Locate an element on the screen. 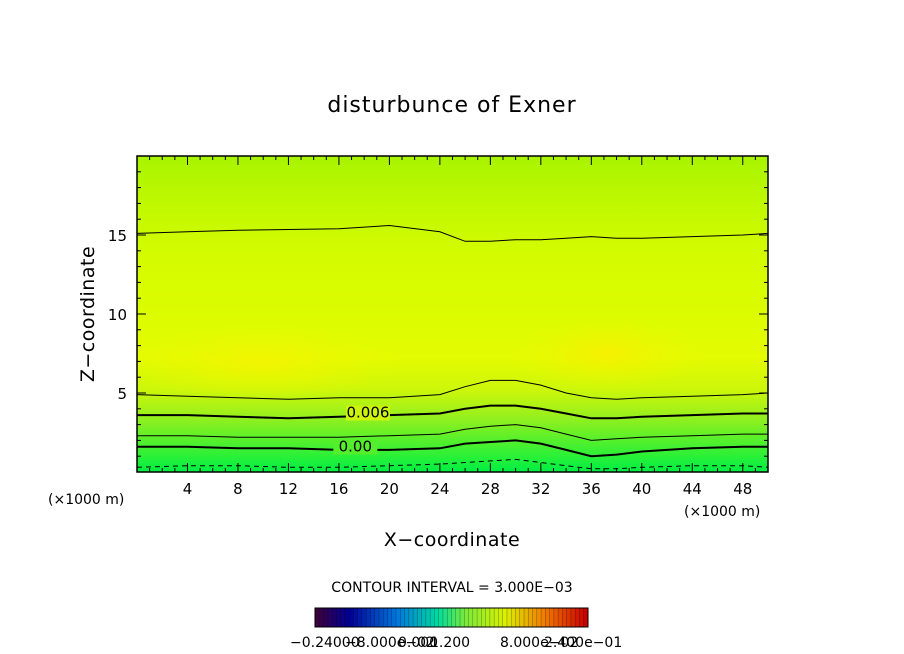 This screenshot has width=904, height=654. y-tick-label: 10 is located at coordinates (117, 315).